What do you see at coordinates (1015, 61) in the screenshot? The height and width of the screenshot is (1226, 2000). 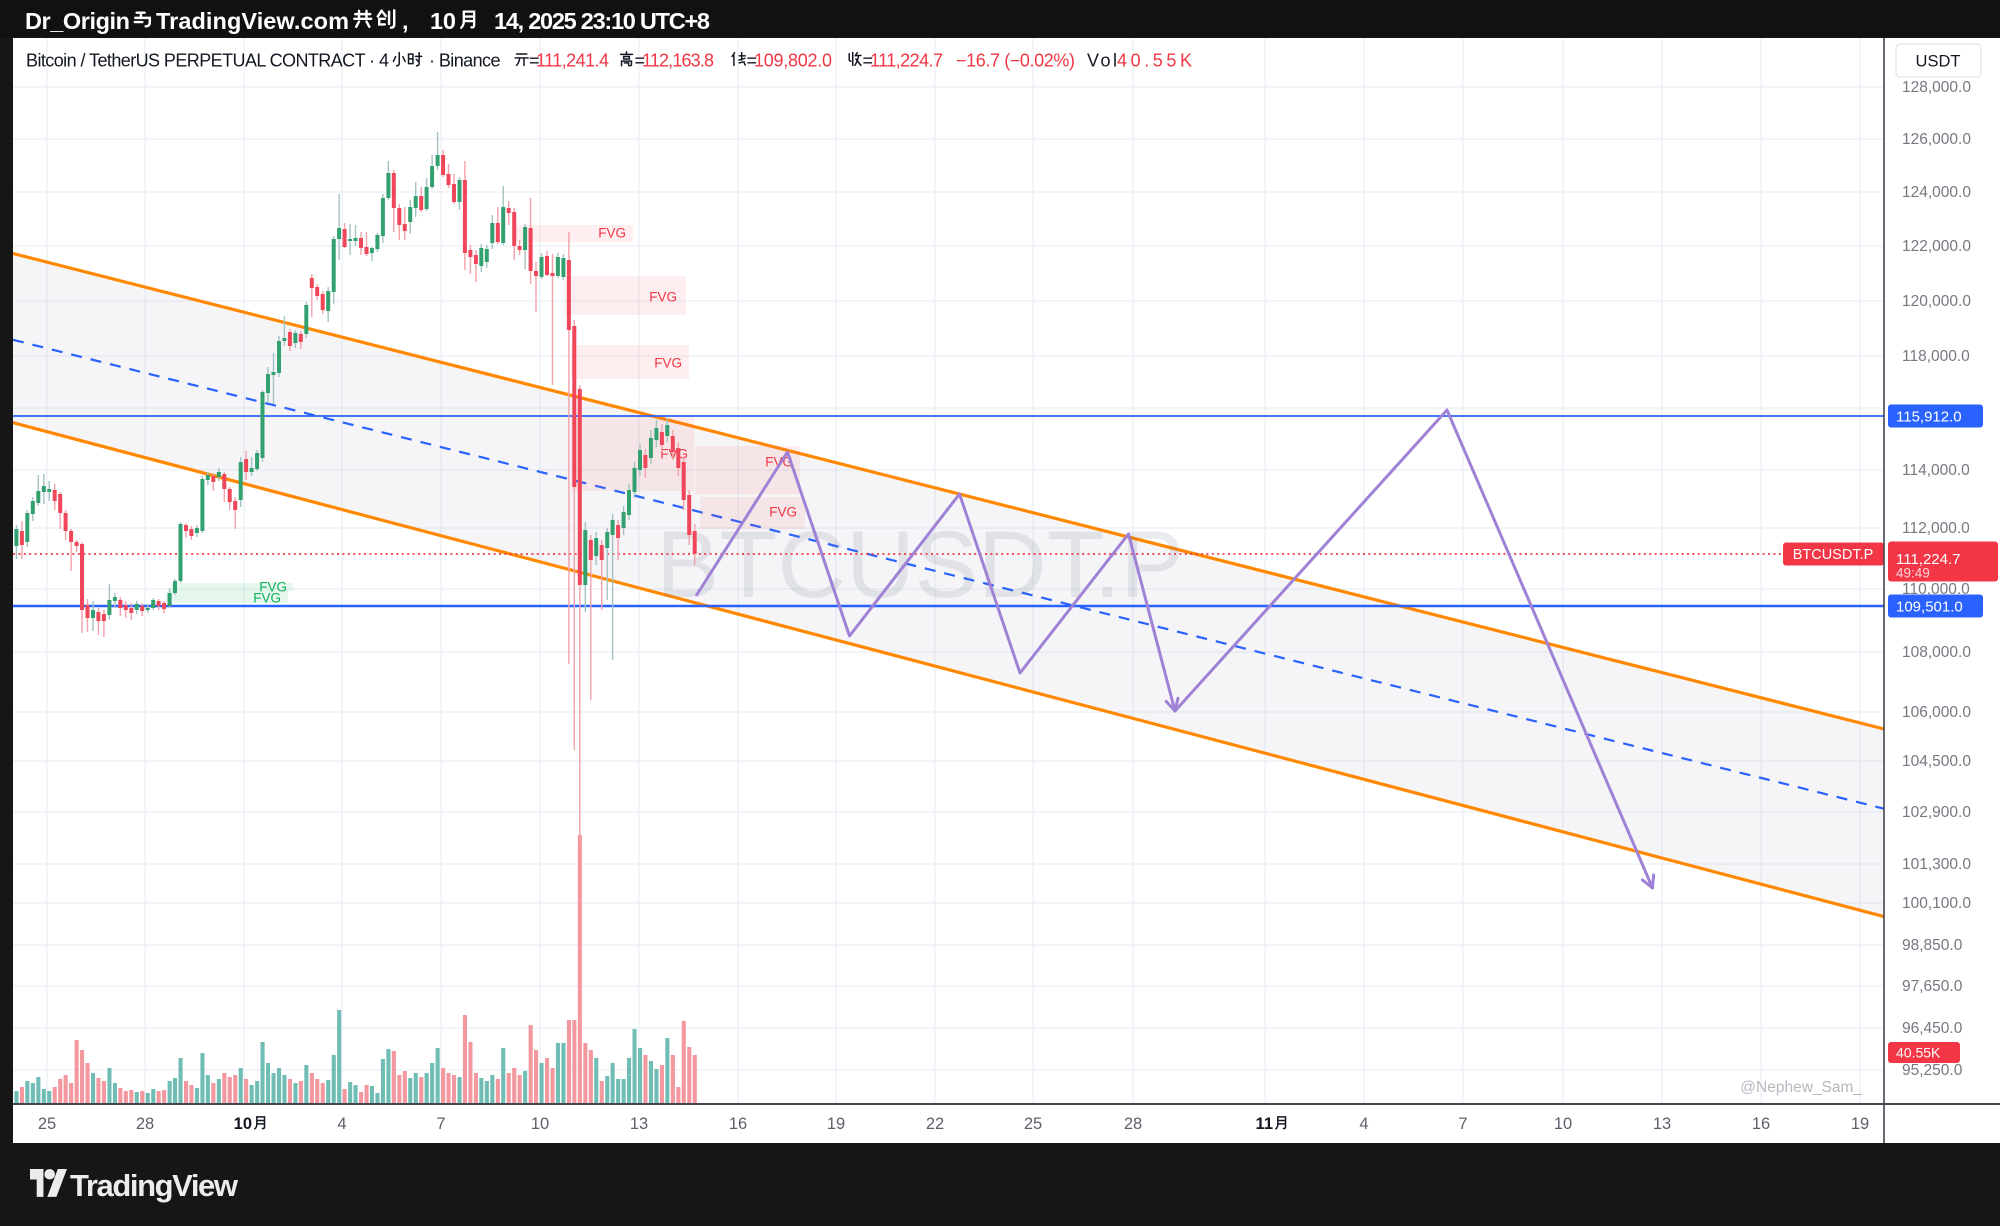 I see `svg-text: −16.7 (−0.02%)` at bounding box center [1015, 61].